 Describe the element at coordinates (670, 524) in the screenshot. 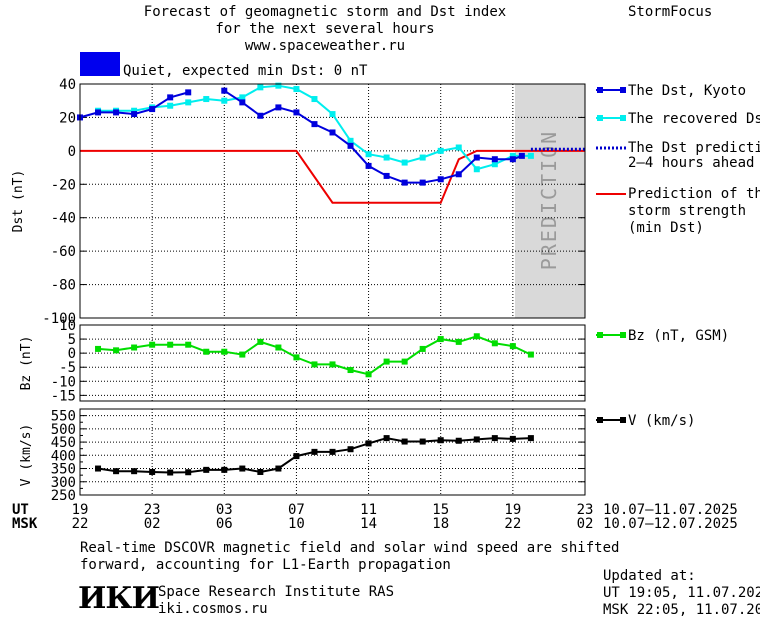

I see `msk-date-range: 10.07–12.07.2025` at that location.